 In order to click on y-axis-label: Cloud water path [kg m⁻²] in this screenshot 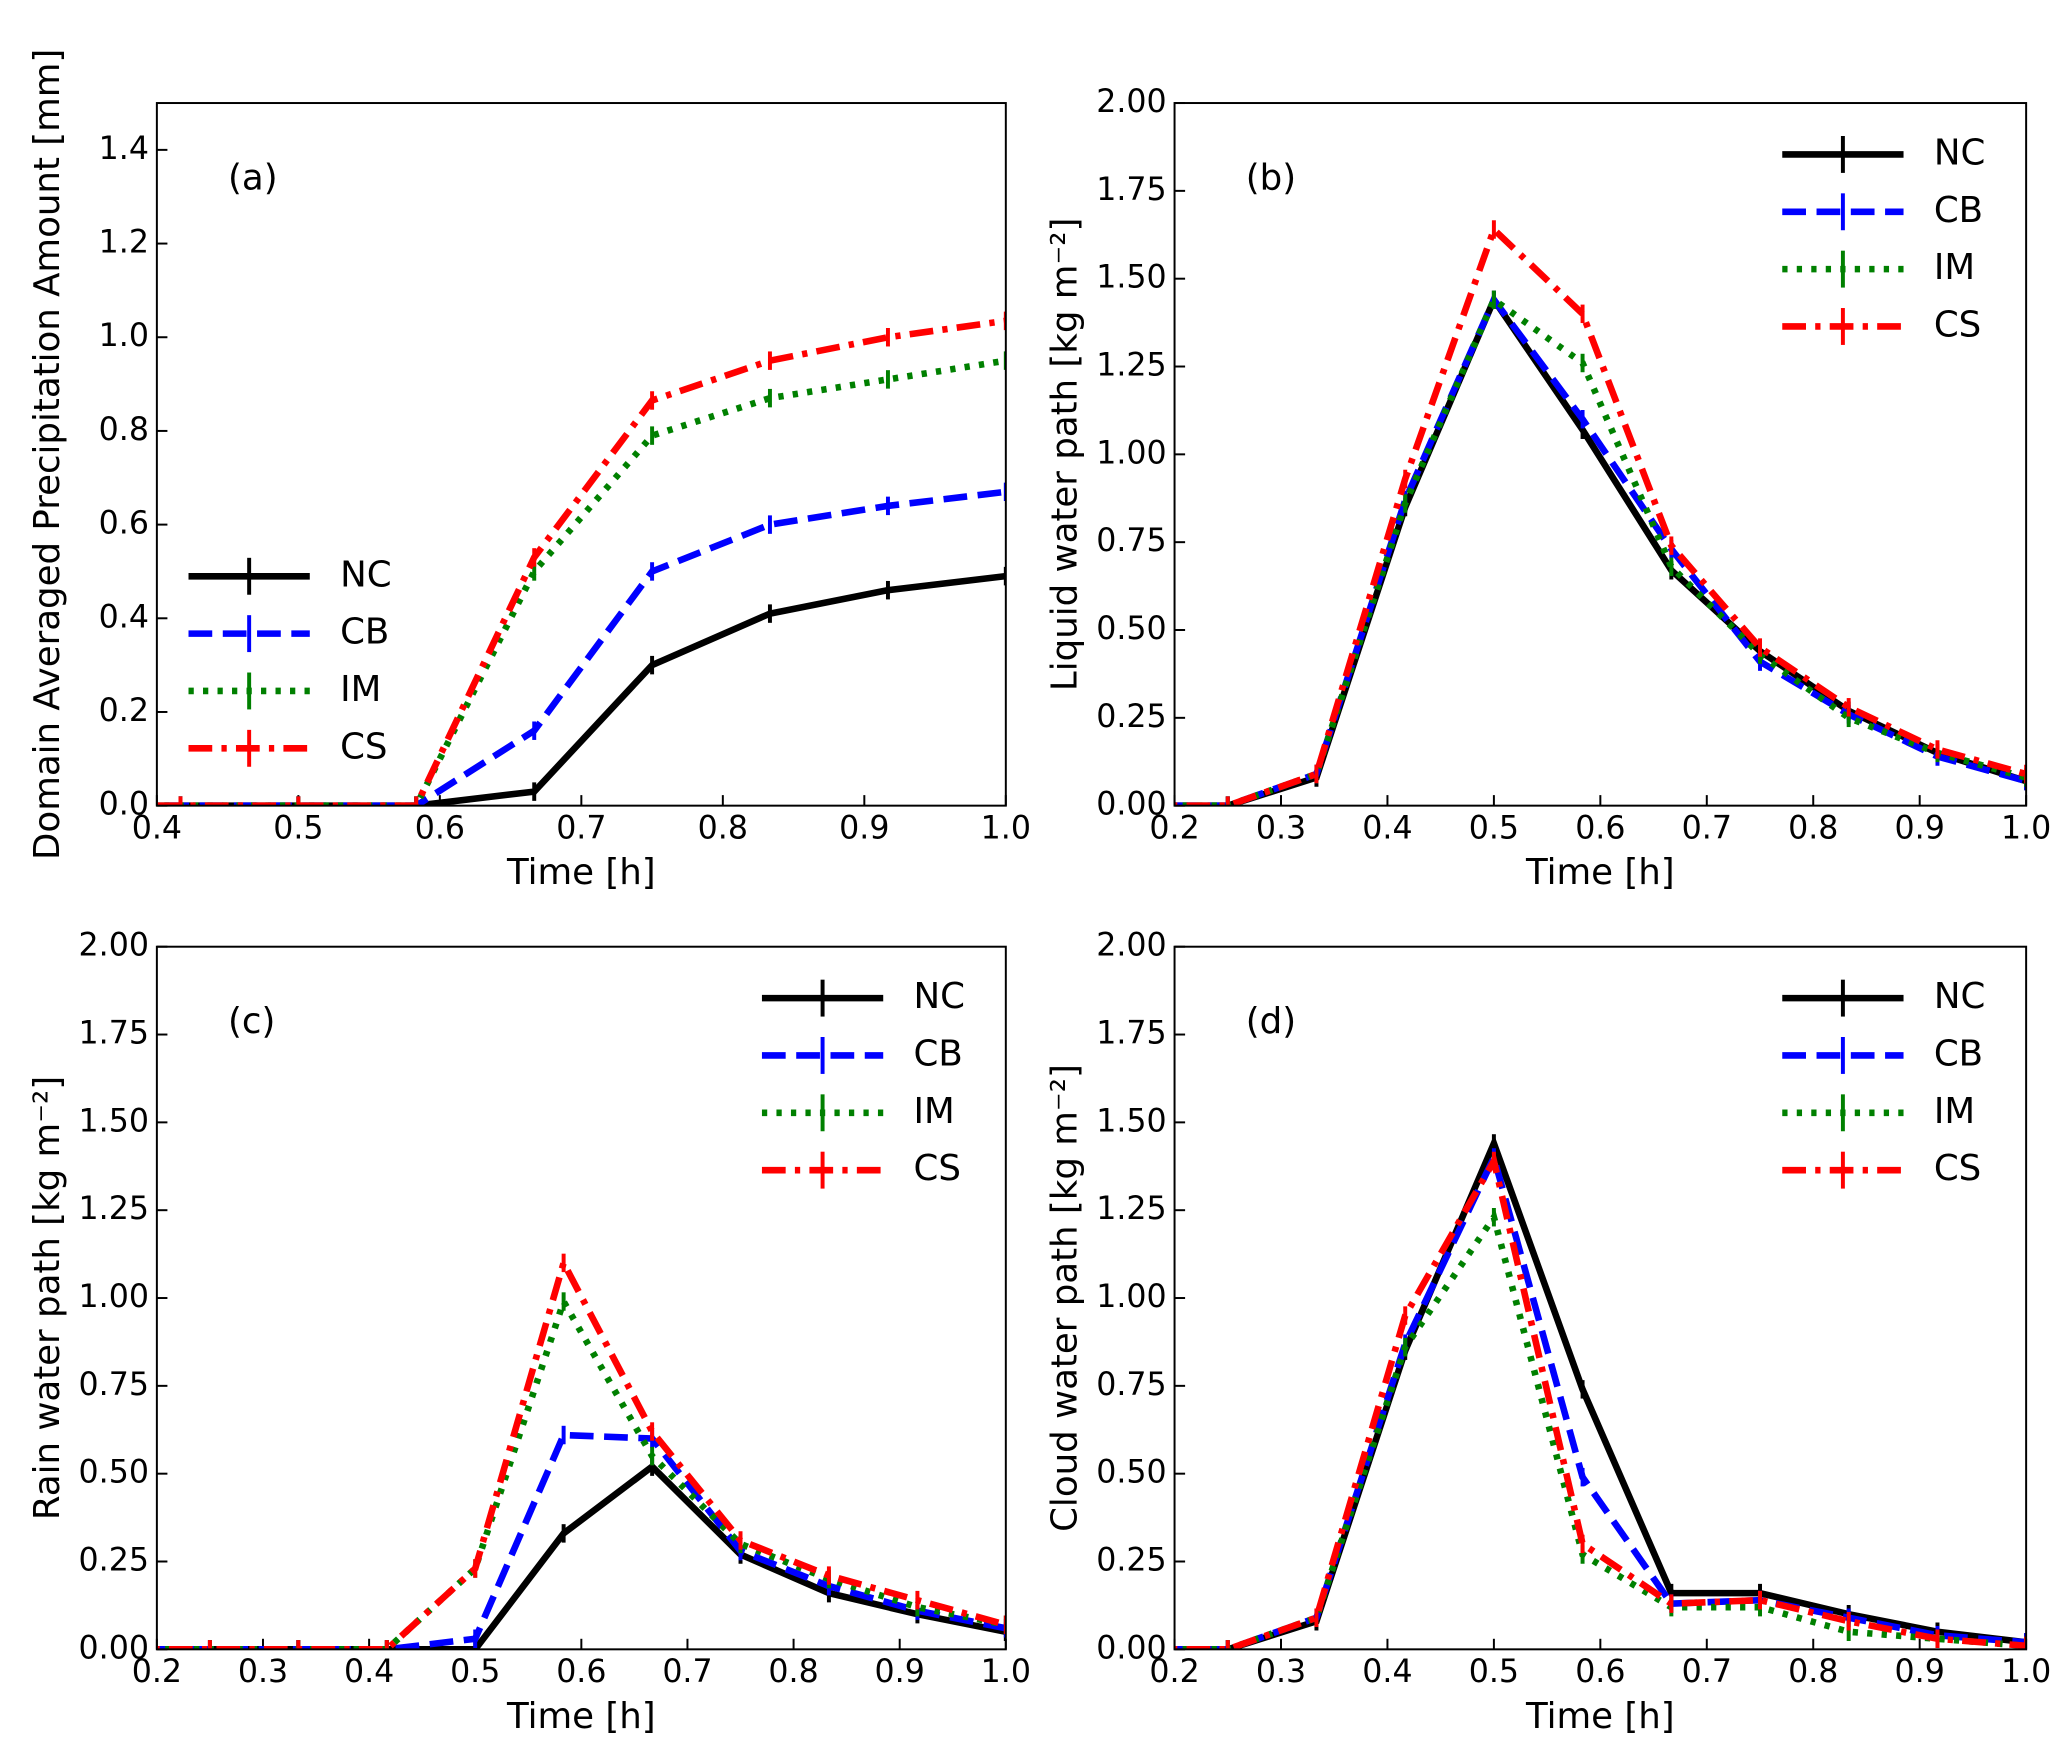, I will do `click(1064, 1298)`.